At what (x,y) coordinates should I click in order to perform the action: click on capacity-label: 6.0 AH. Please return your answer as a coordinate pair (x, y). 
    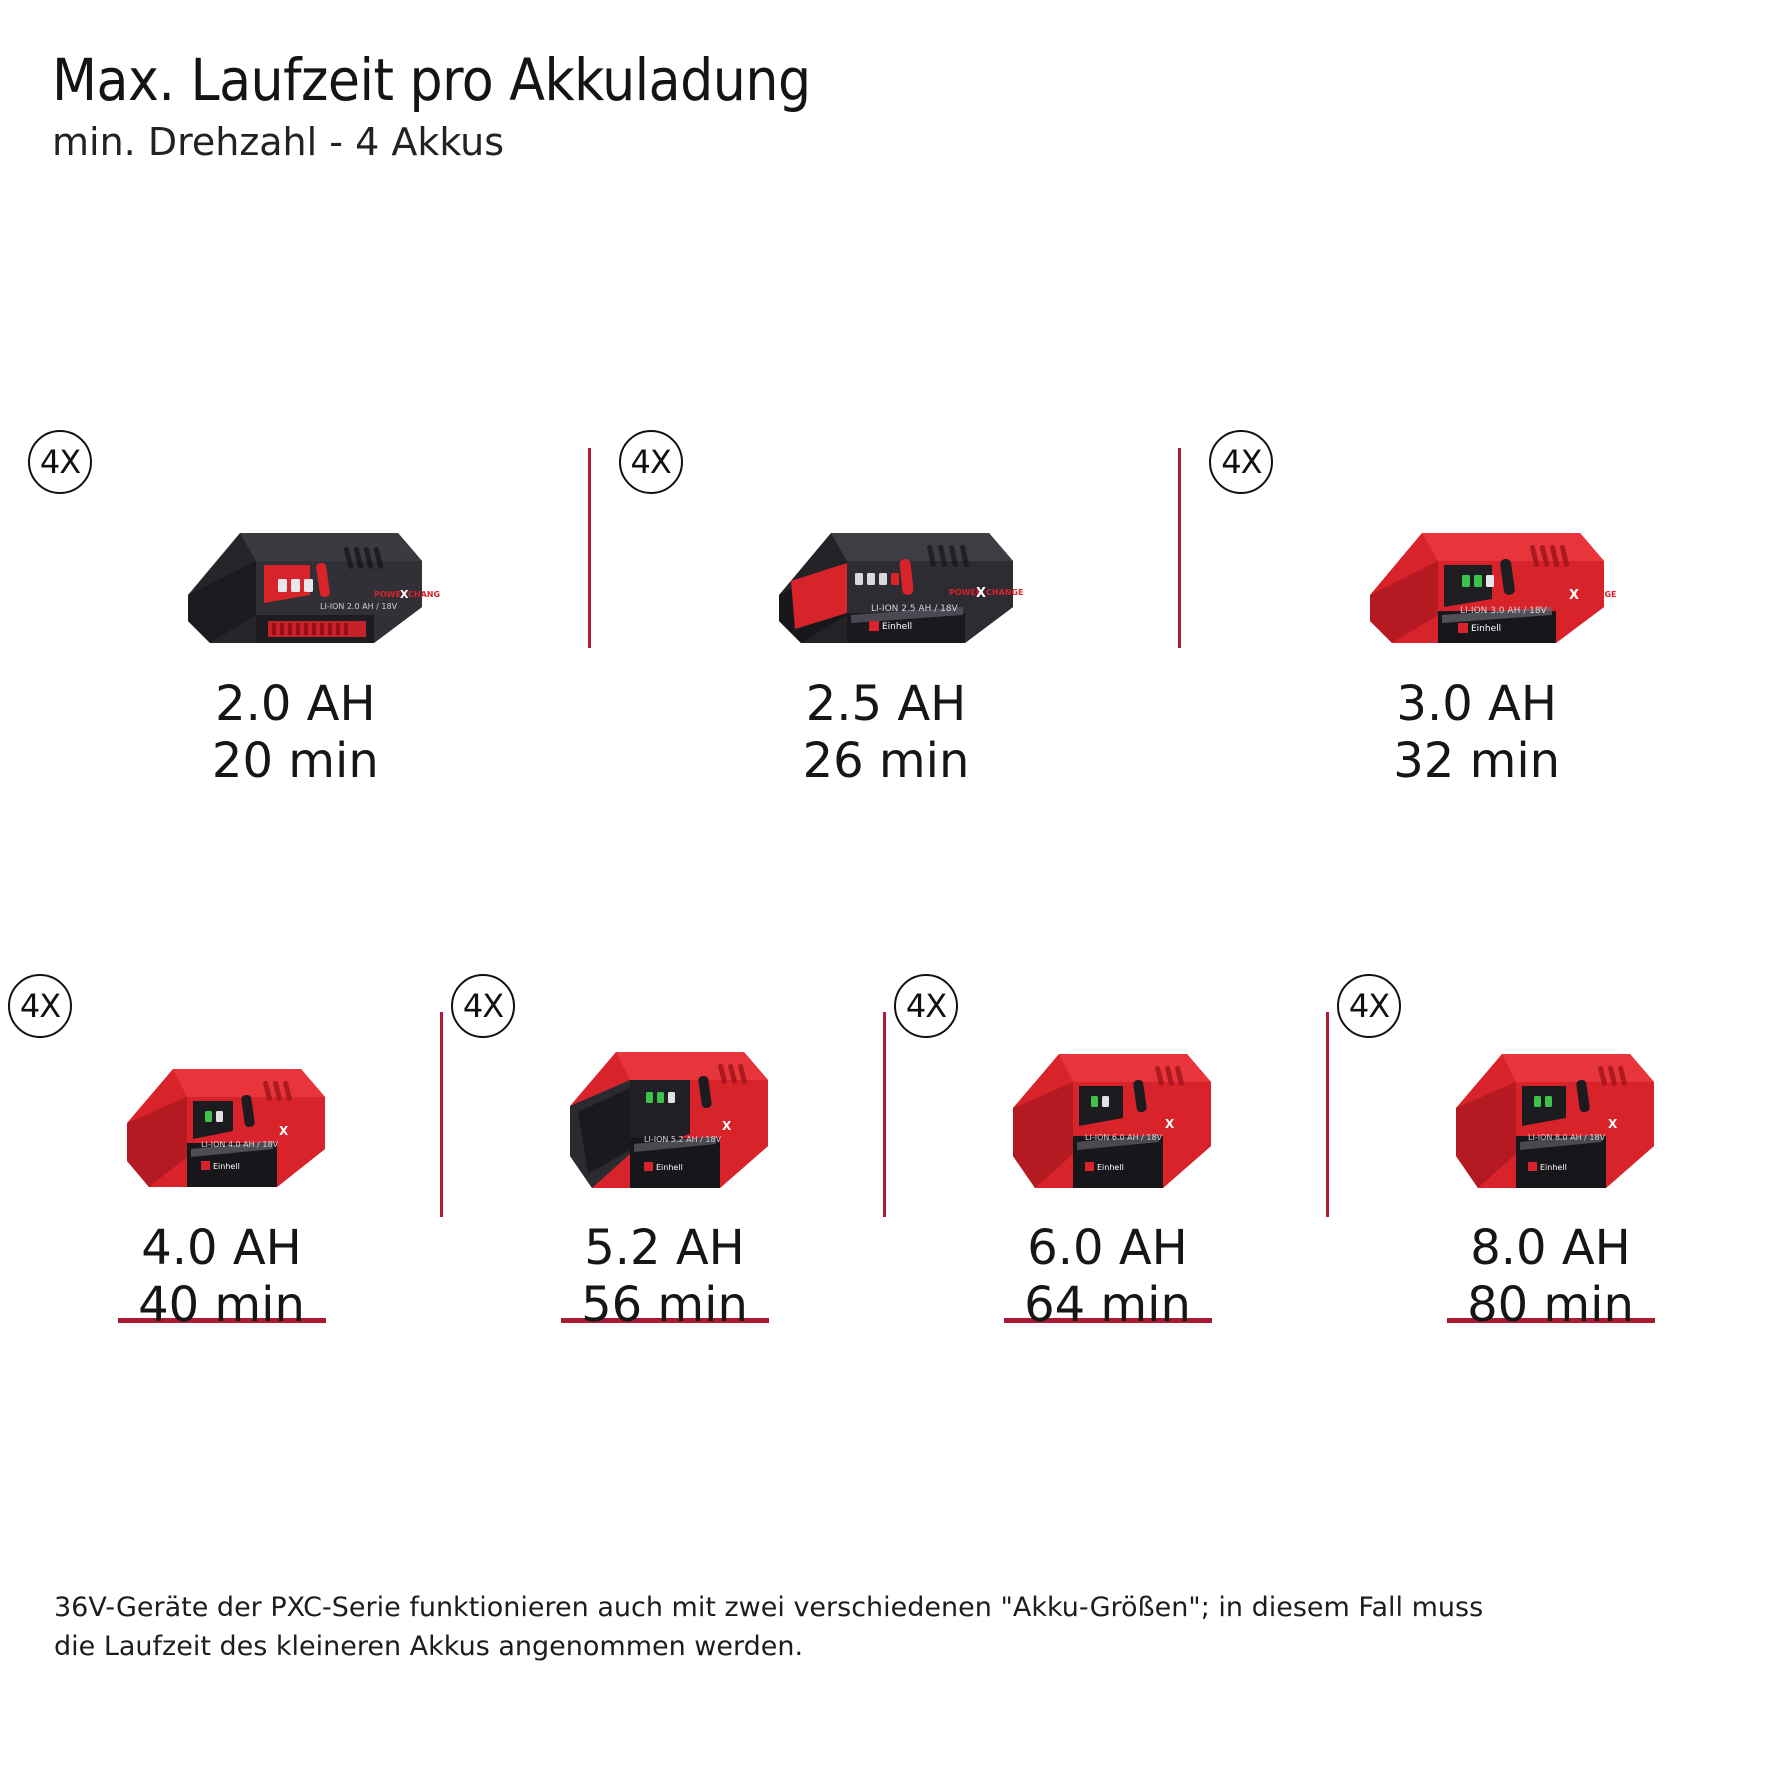
    Looking at the image, I should click on (1107, 1248).